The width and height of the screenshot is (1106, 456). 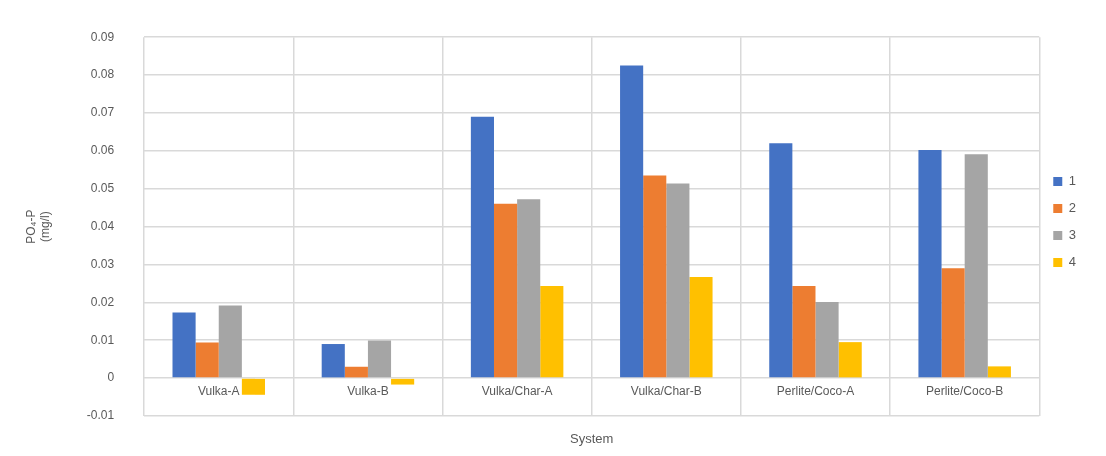 I want to click on x-tick-label: Vulka/Char-A, so click(x=517, y=390).